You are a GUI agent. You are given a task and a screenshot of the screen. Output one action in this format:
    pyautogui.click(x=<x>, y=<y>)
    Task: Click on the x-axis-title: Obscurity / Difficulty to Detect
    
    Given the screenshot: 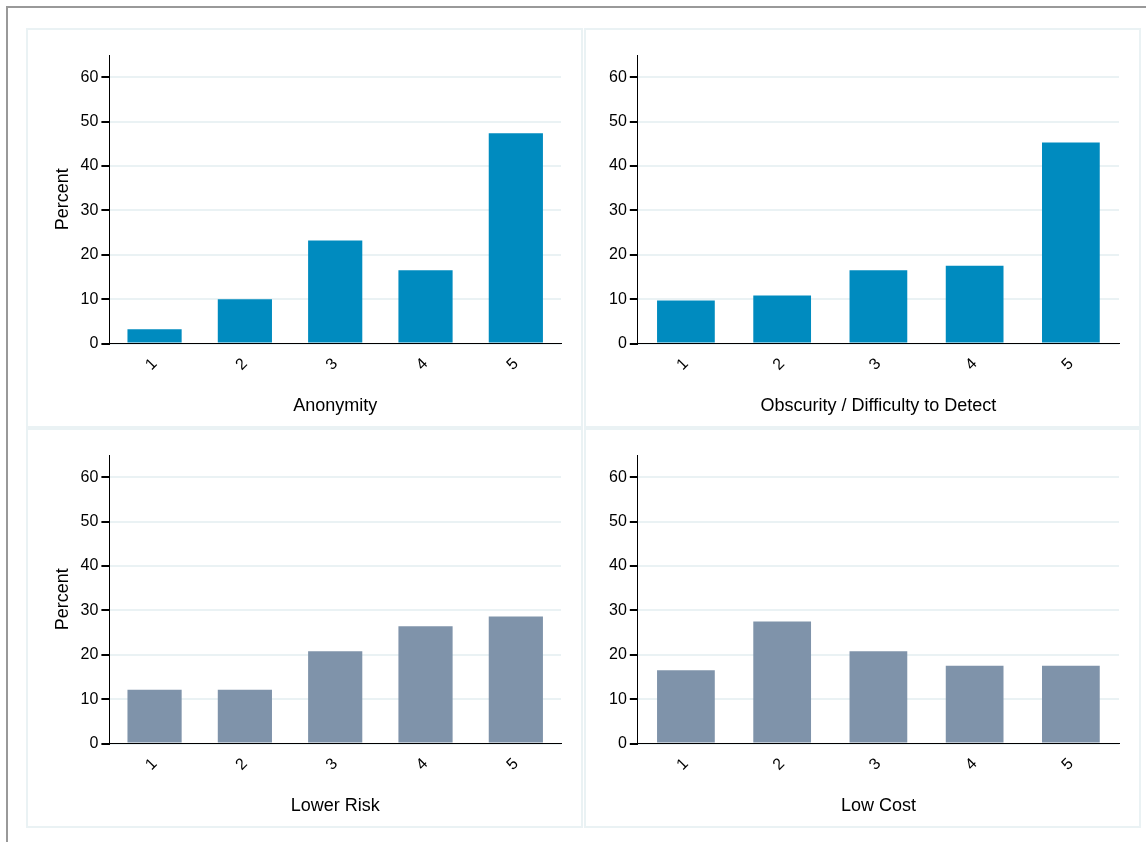 What is the action you would take?
    pyautogui.click(x=878, y=405)
    